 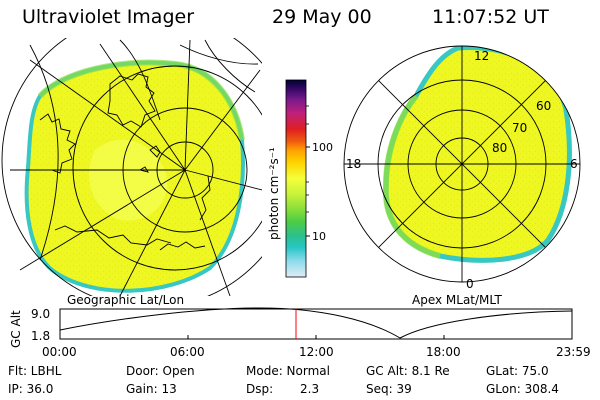 I want to click on status-glat: GLat: 75.0, so click(x=517, y=371).